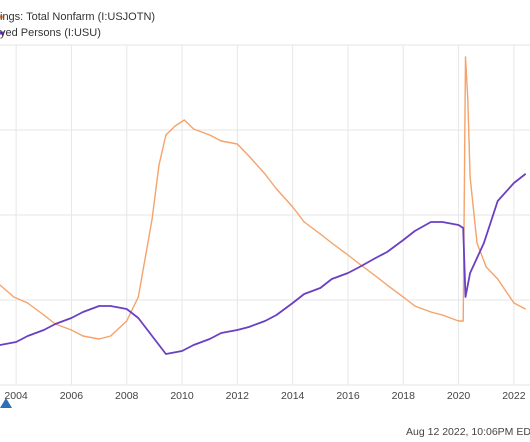  What do you see at coordinates (6, 403) in the screenshot?
I see `logo-icon` at bounding box center [6, 403].